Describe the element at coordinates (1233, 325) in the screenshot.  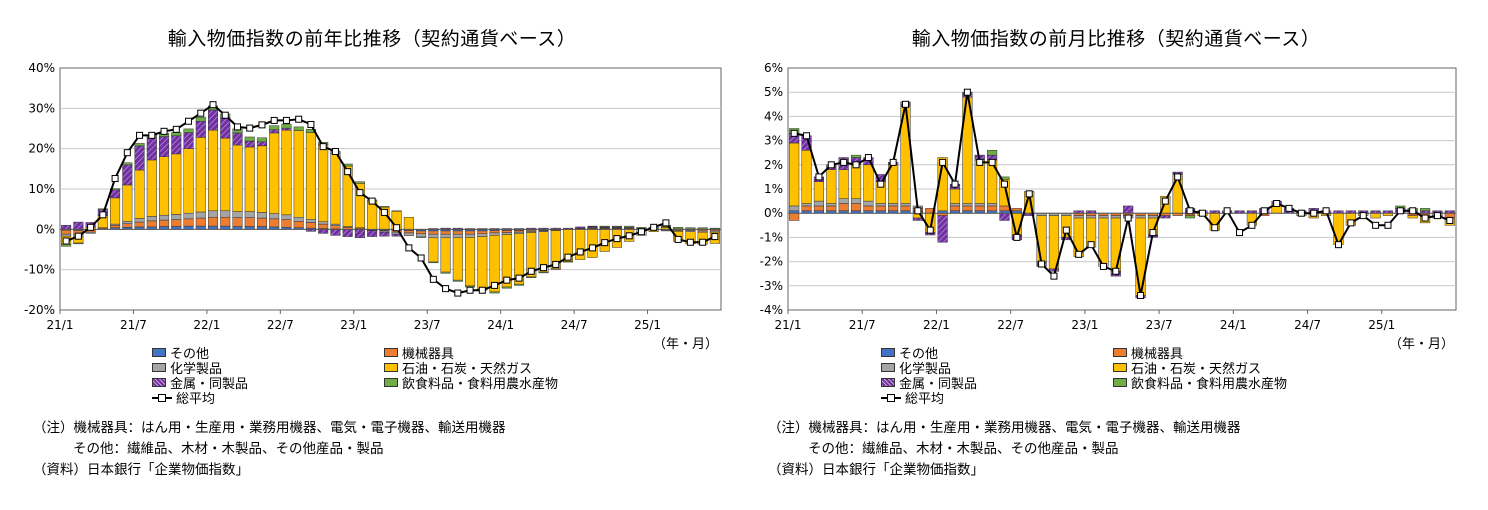
I see `x-tick-label: 24/1` at that location.